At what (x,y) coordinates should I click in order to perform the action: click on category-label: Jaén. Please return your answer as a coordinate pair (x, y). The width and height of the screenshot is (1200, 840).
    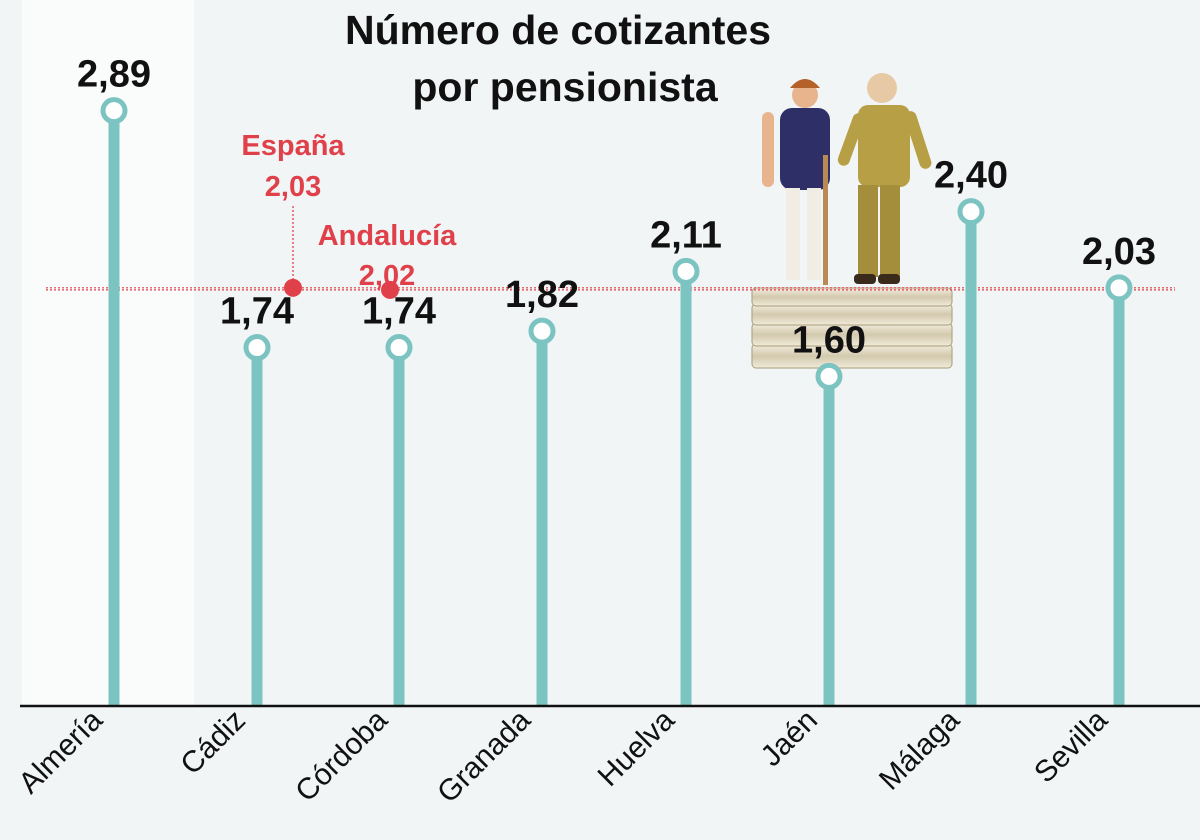
    Looking at the image, I should click on (789, 738).